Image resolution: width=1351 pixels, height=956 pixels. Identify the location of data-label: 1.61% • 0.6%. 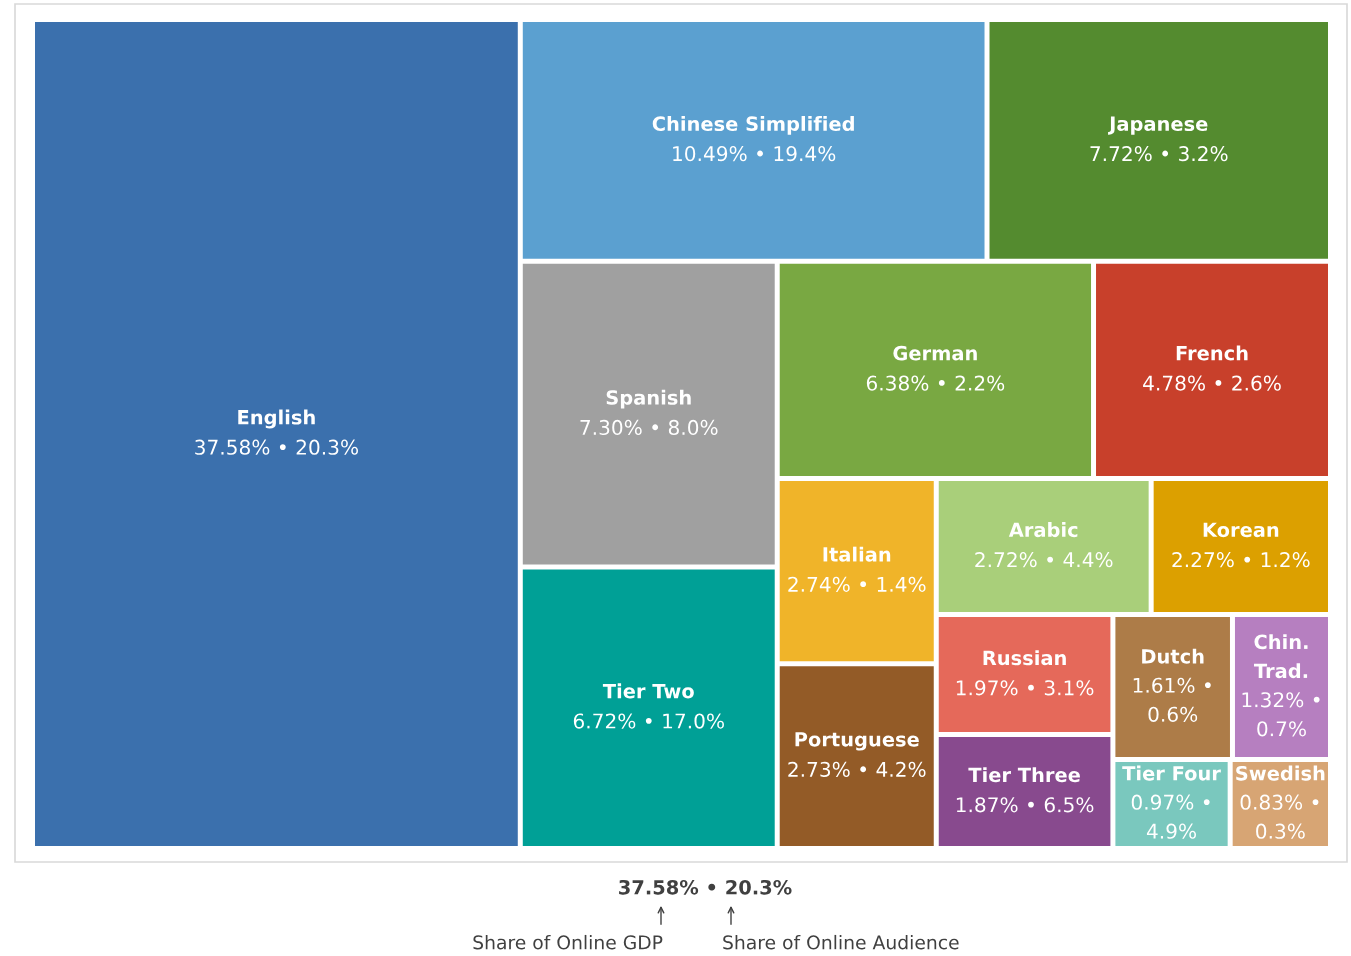
(1172, 699).